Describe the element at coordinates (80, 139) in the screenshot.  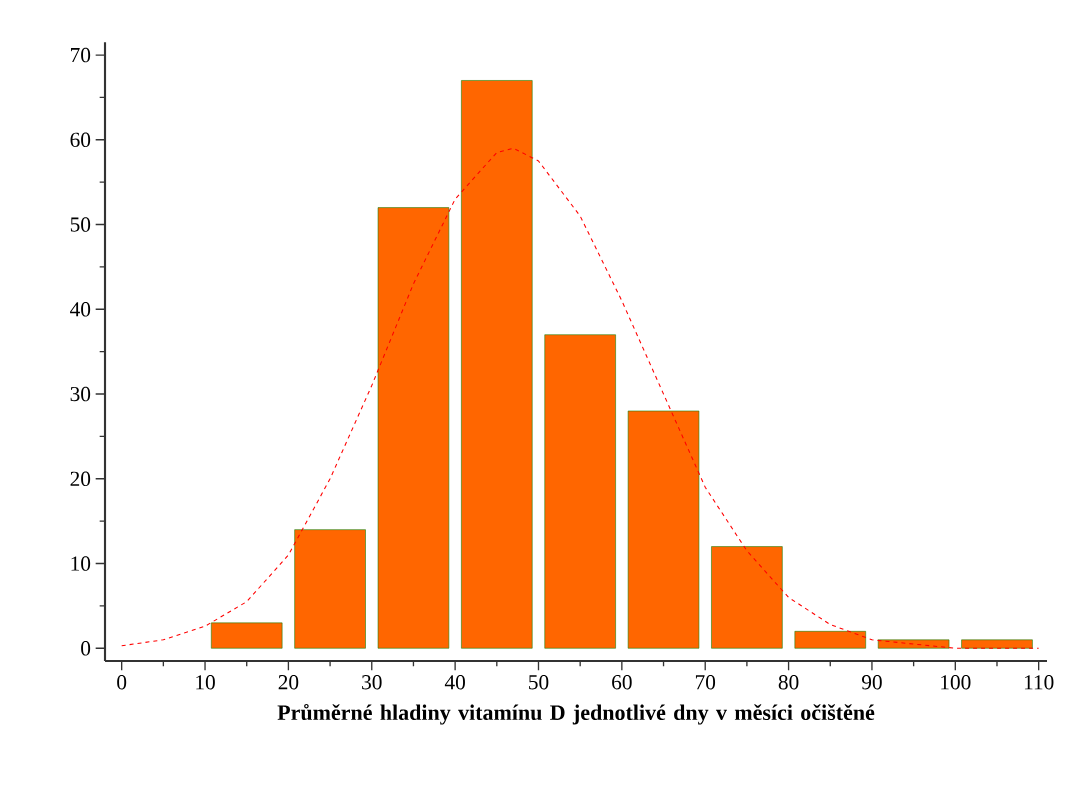
I see `y-tick-label: 60` at that location.